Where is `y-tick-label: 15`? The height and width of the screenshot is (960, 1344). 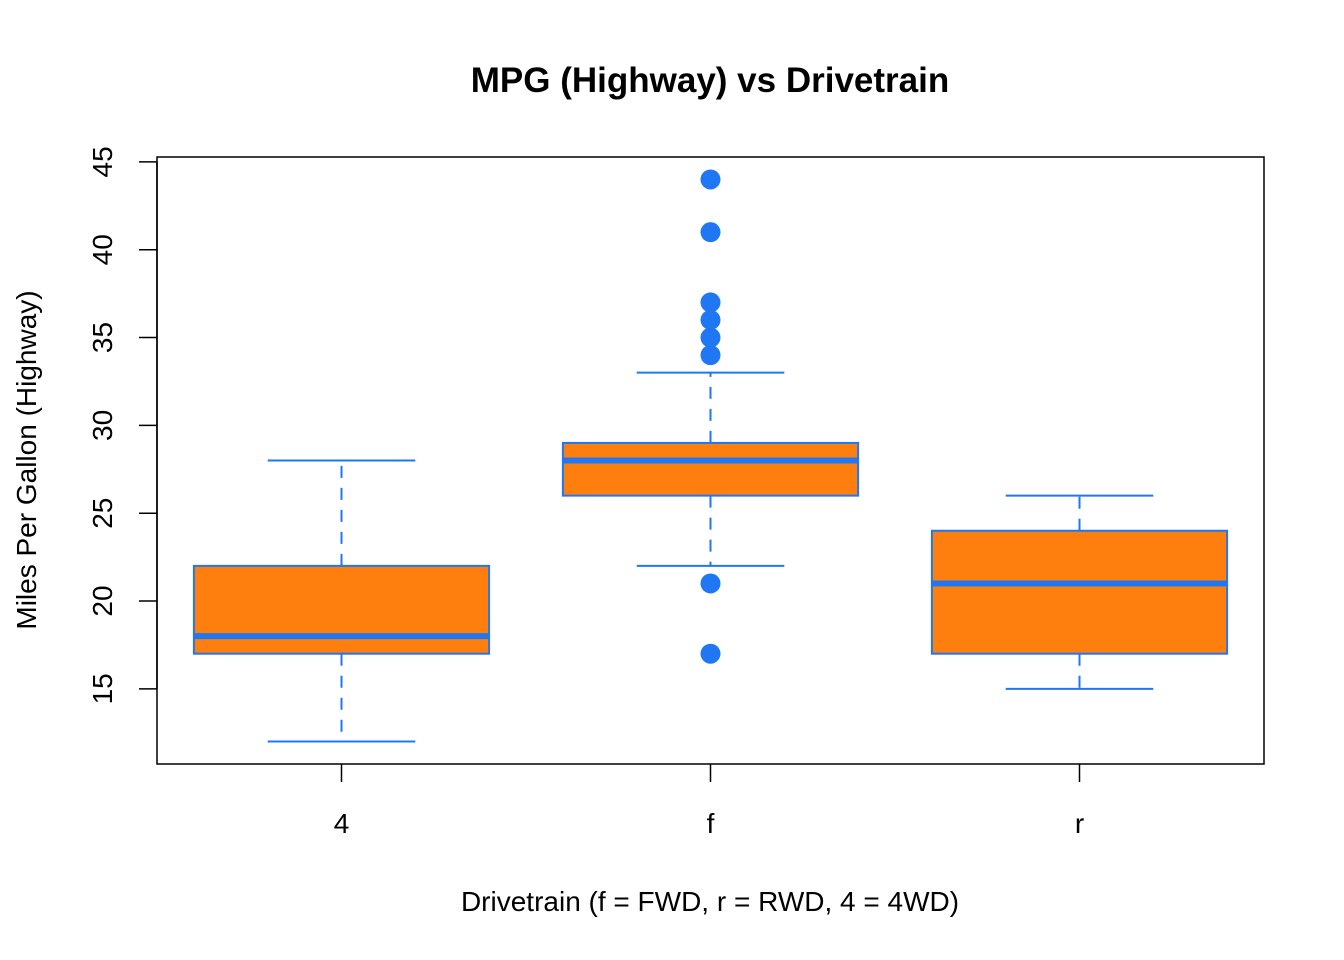
y-tick-label: 15 is located at coordinates (102, 688).